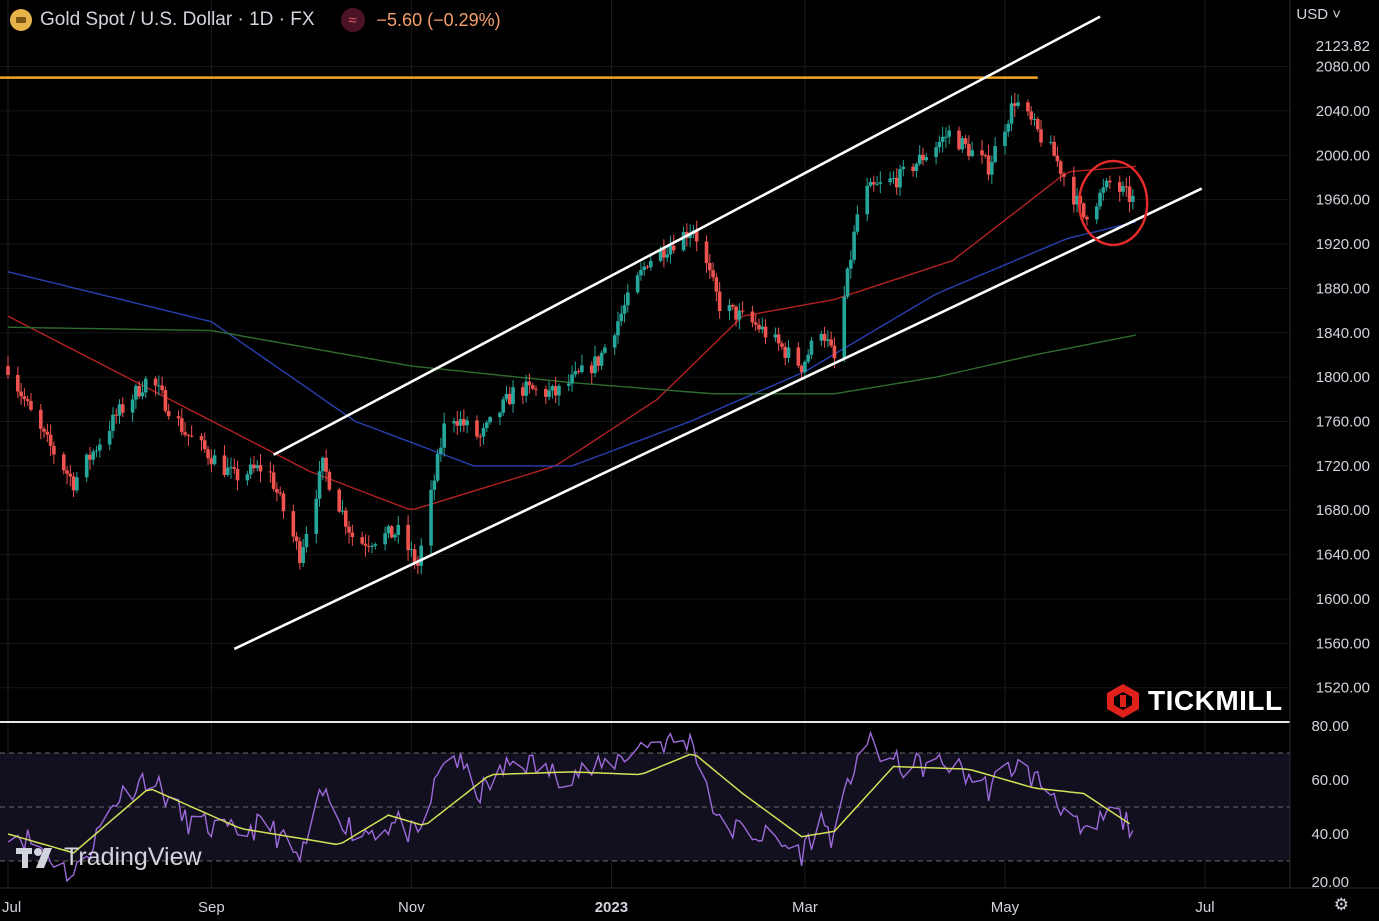 This screenshot has width=1379, height=921. I want to click on highlight-circle, so click(1113, 203).